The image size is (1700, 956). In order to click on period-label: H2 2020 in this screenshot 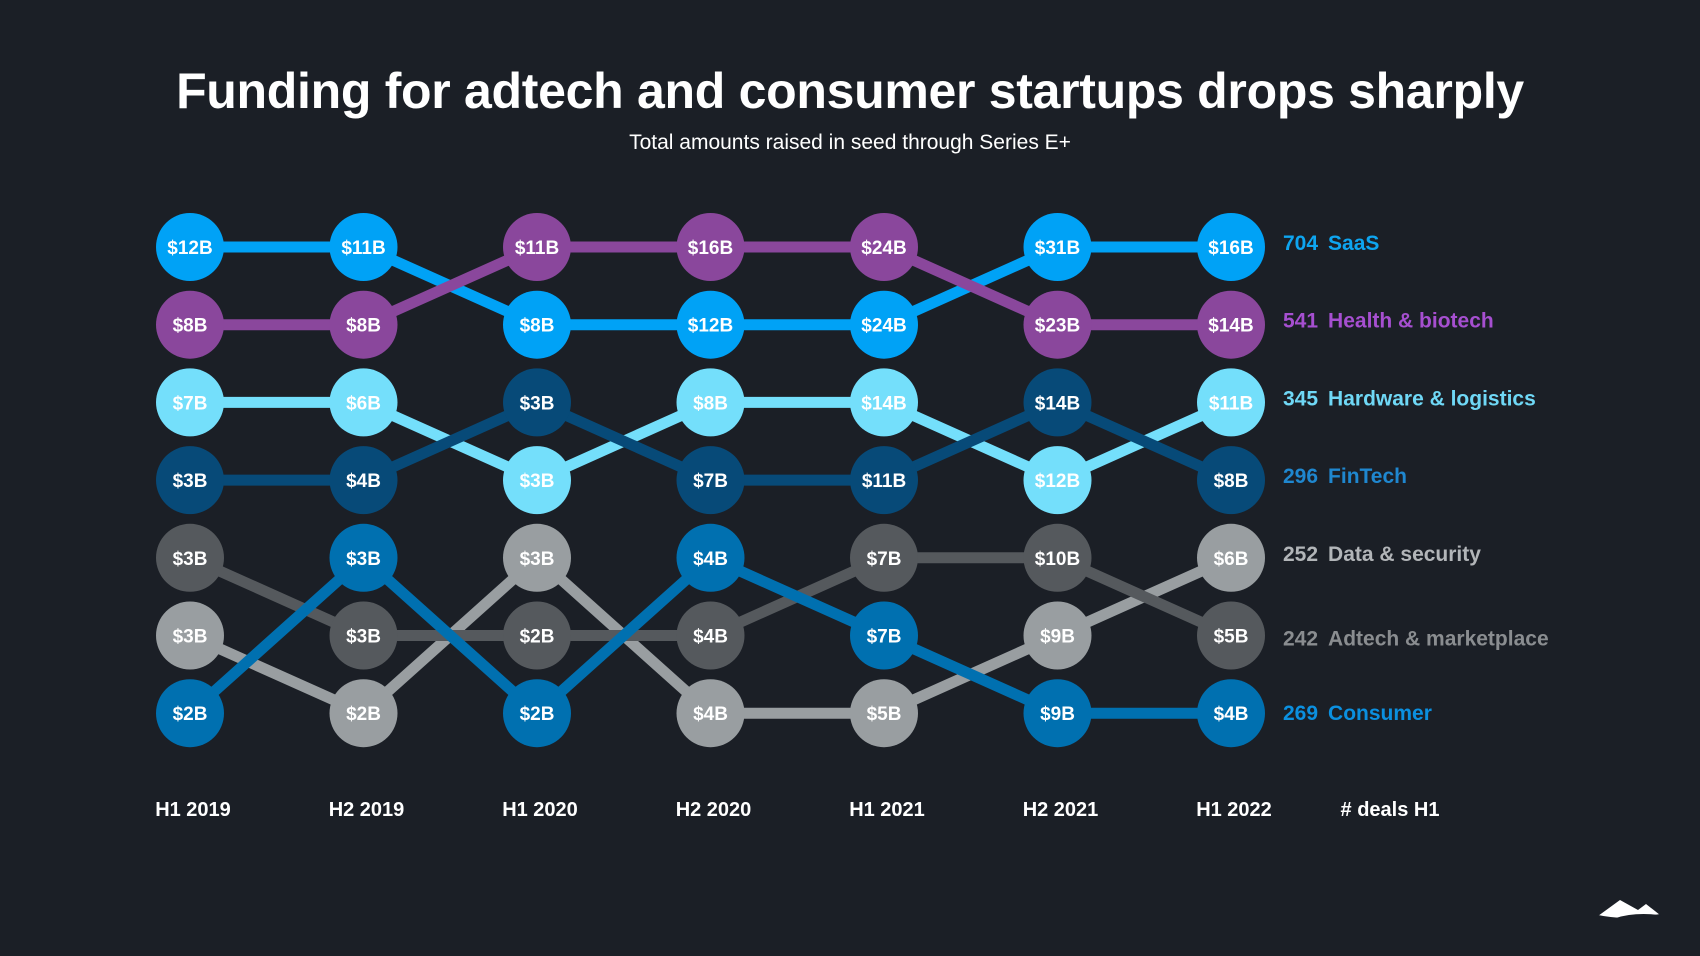, I will do `click(714, 810)`.